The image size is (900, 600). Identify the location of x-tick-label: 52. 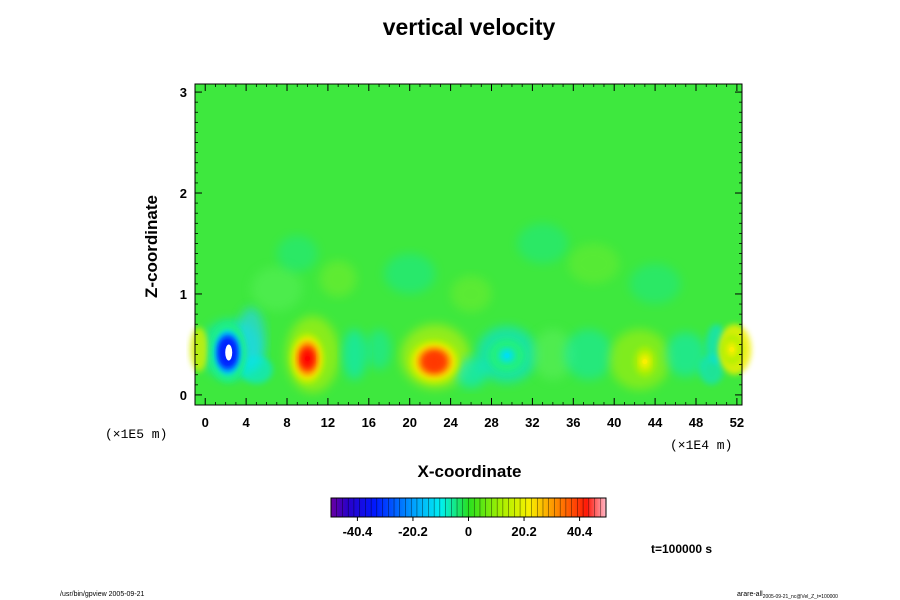
(737, 422).